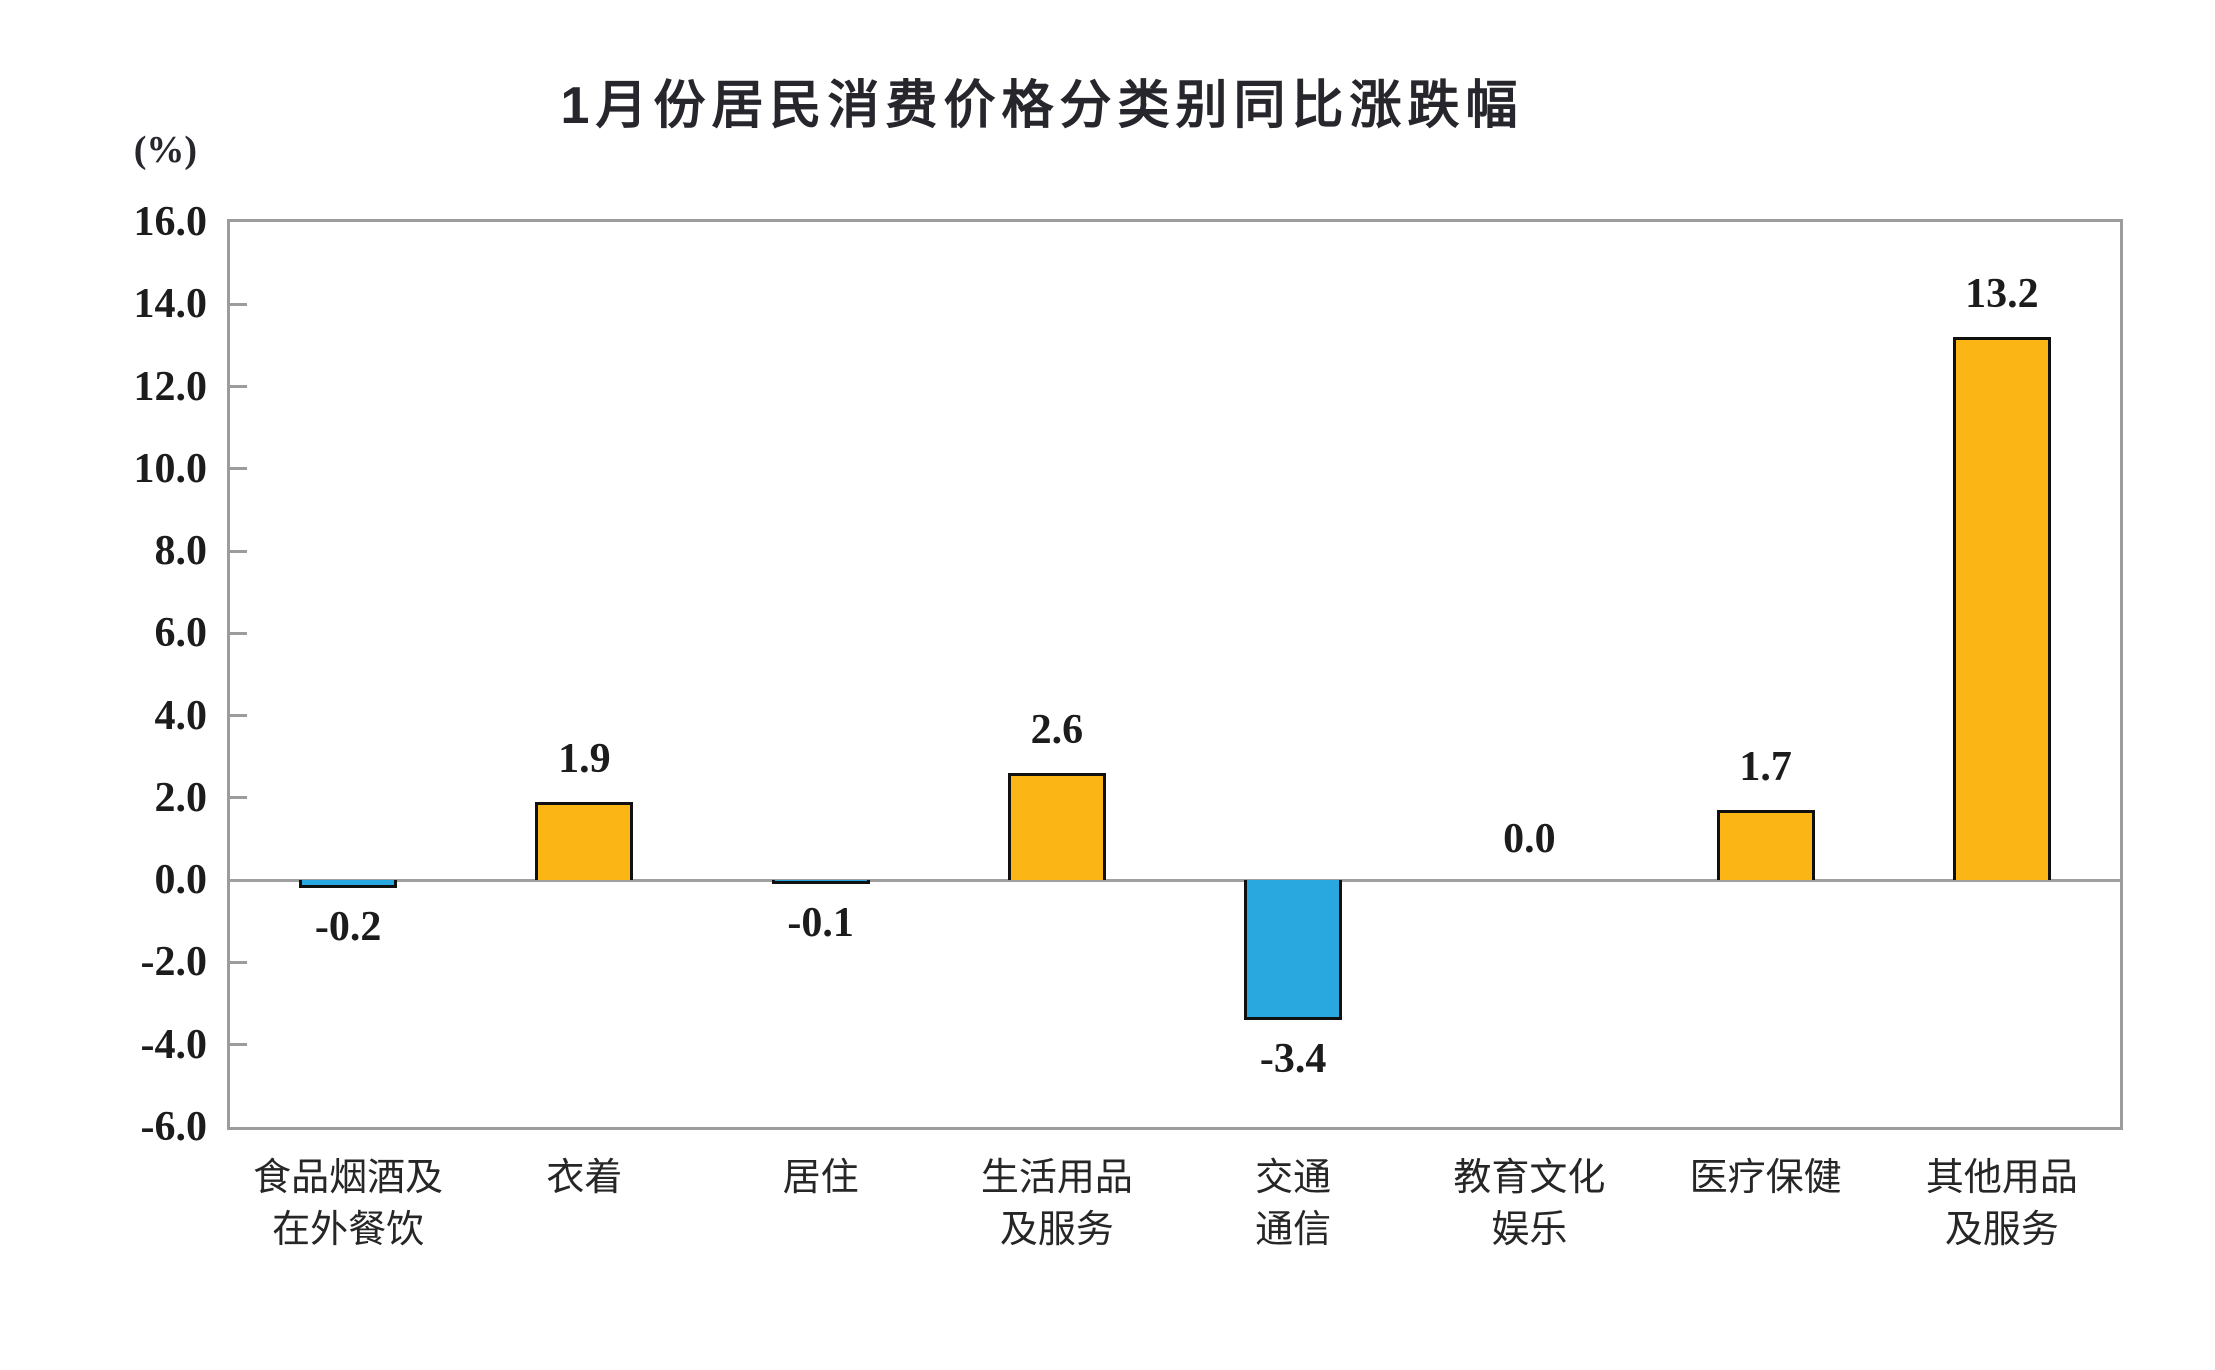  I want to click on category-label: 交通 通信, so click(1293, 1204).